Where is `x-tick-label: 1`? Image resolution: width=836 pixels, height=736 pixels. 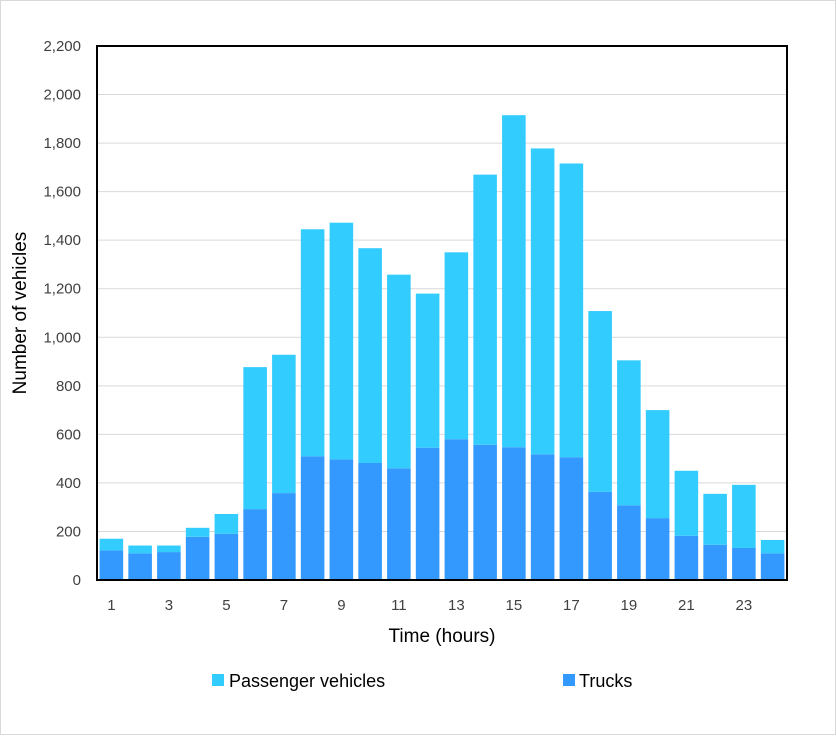
x-tick-label: 1 is located at coordinates (111, 605).